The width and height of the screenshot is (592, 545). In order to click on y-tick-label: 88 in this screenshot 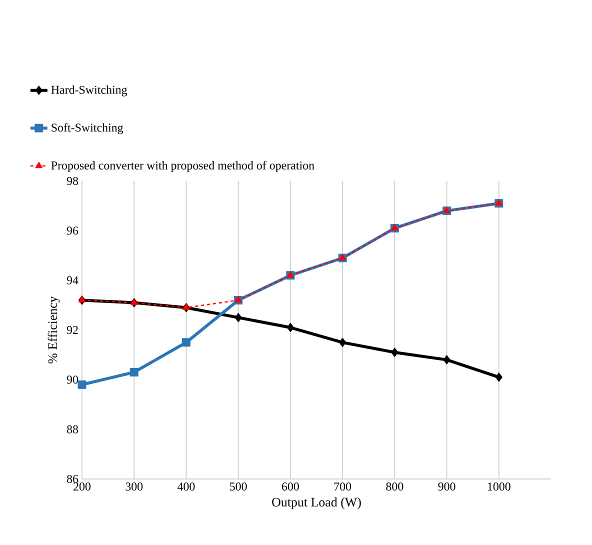, I will do `click(72, 429)`.